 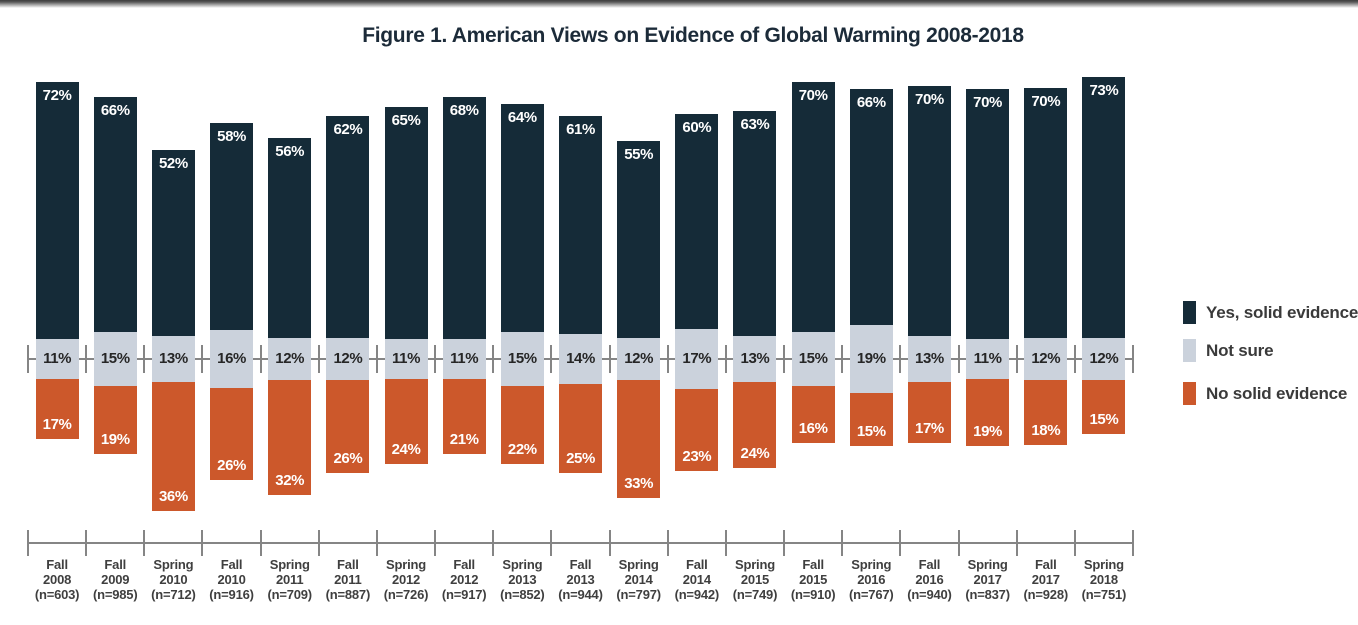 What do you see at coordinates (1189, 393) in the screenshot?
I see `legend-swatch-no-solid-evidence` at bounding box center [1189, 393].